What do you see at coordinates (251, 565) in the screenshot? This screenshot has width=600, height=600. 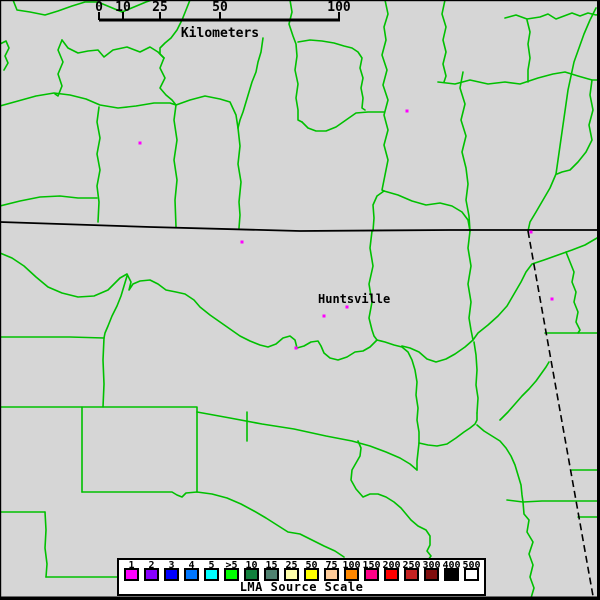 I see `legend-value-label: 10` at bounding box center [251, 565].